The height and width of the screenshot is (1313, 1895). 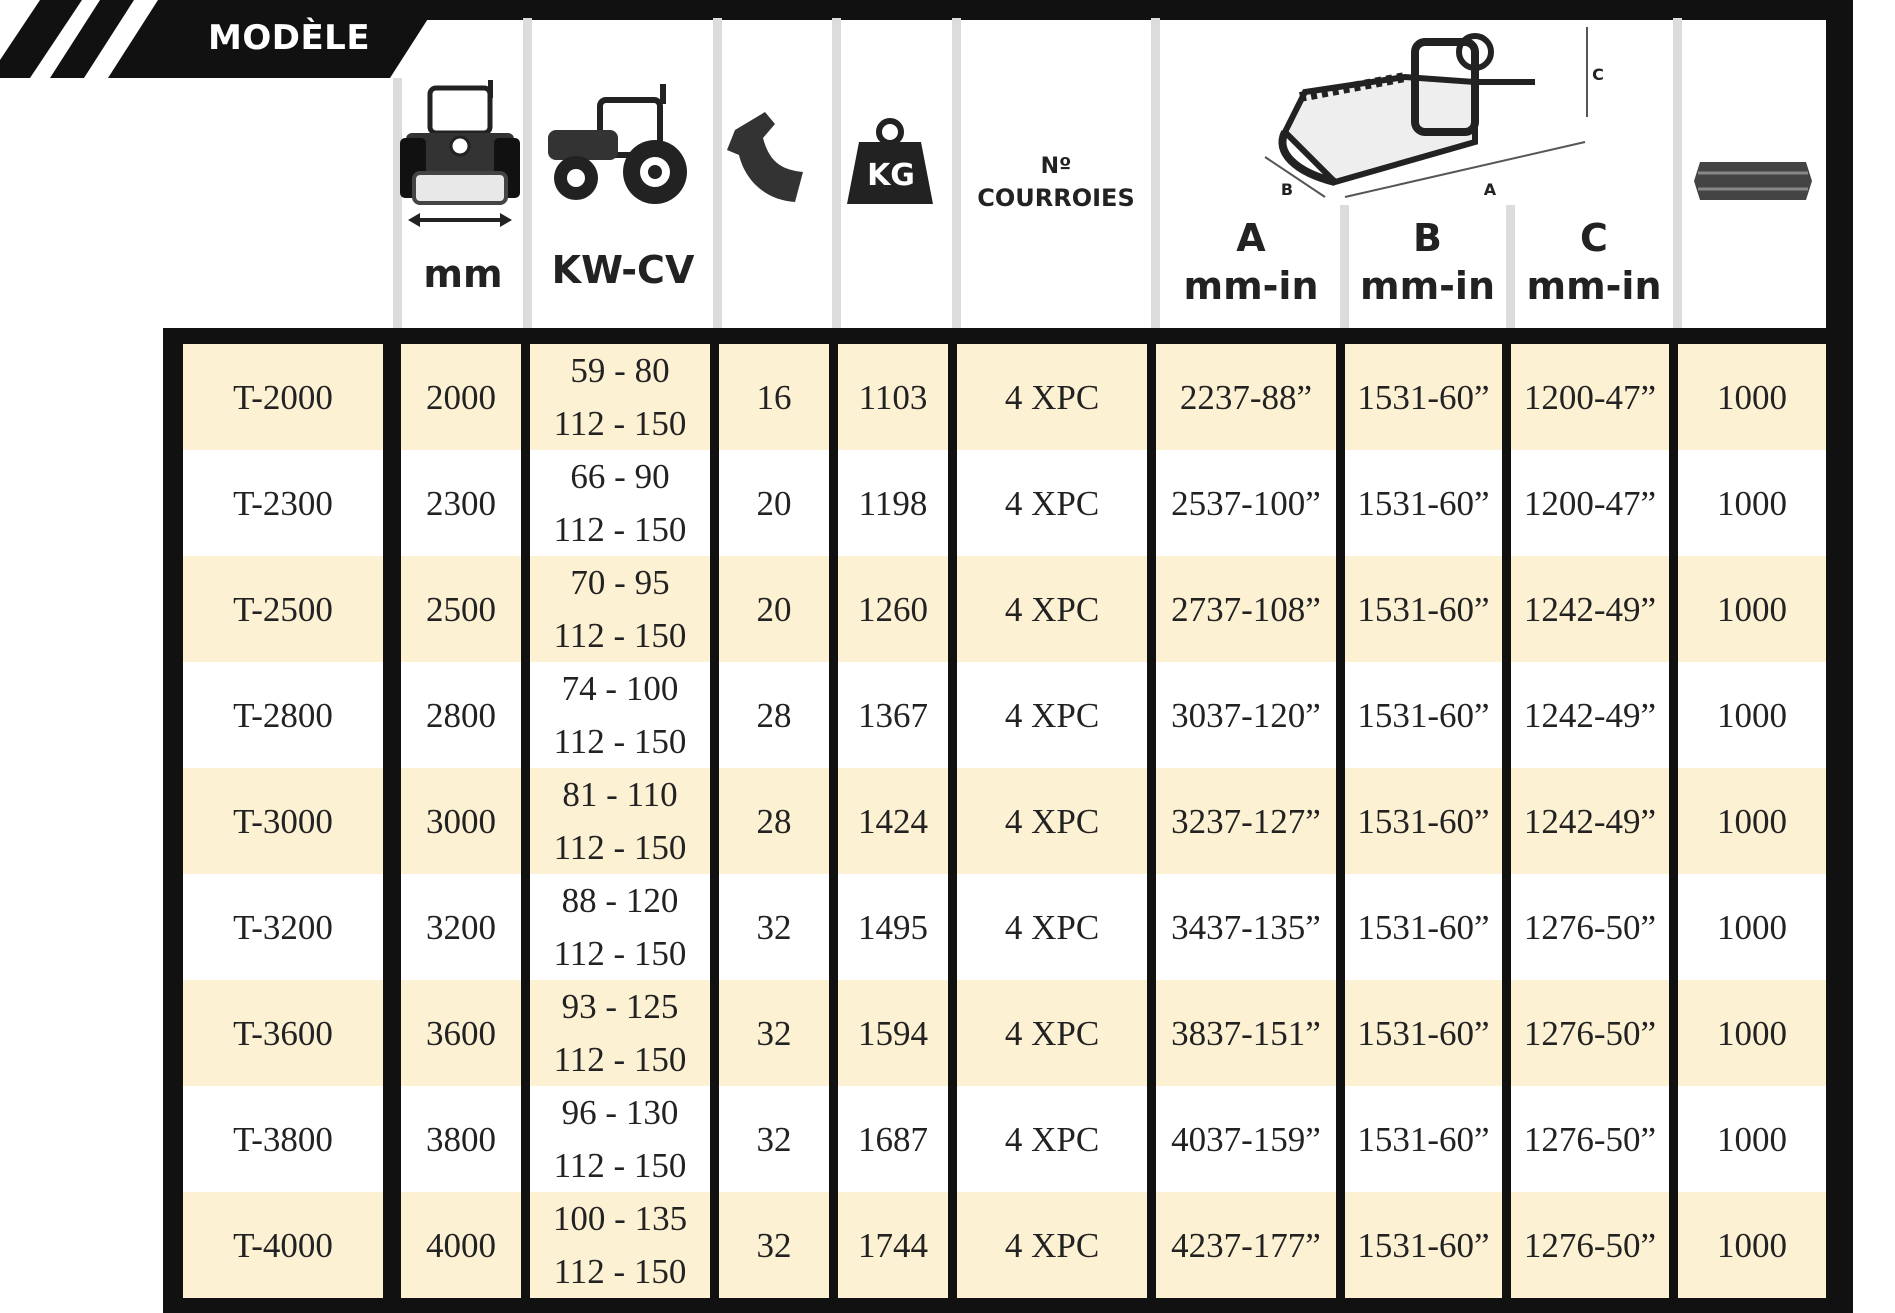 I want to click on cell-weight: 1260, so click(x=893, y=609).